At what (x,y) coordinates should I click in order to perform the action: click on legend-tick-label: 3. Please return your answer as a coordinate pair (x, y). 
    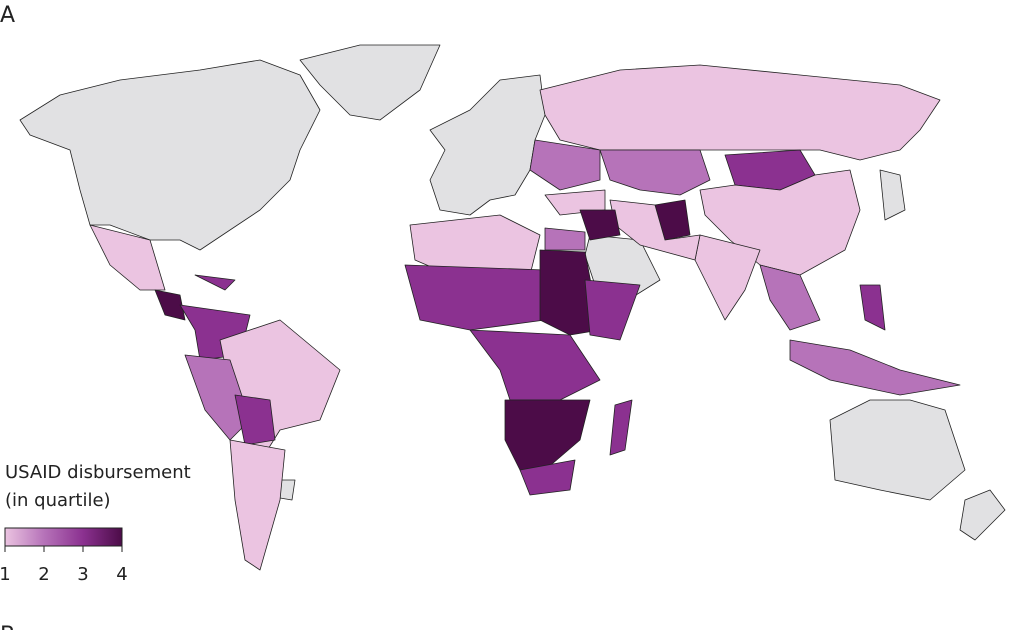
    Looking at the image, I should click on (82, 574).